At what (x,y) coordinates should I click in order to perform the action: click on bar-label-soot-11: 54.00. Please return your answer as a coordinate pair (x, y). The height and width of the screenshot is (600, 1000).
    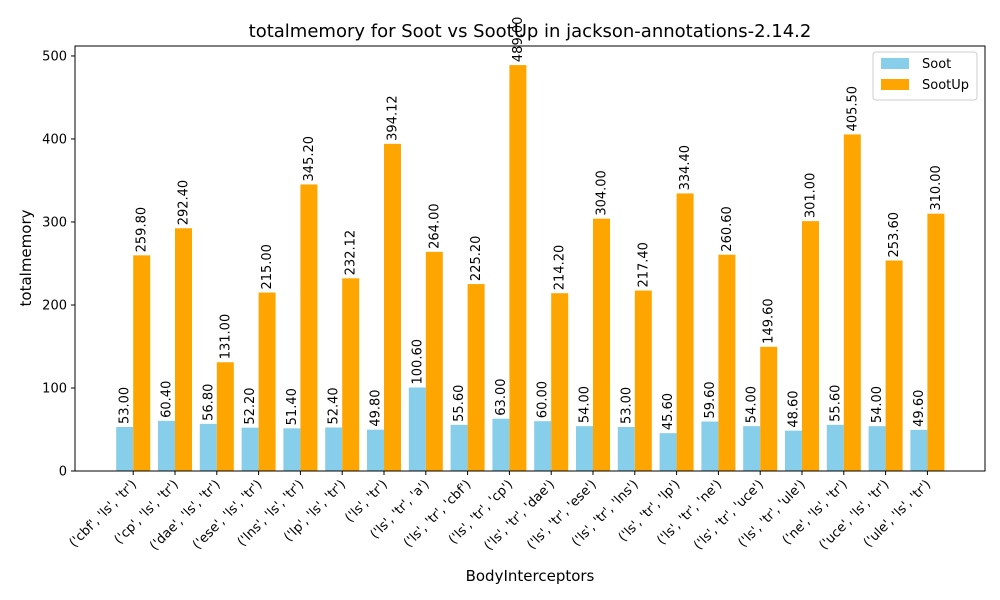
    Looking at the image, I should click on (585, 404).